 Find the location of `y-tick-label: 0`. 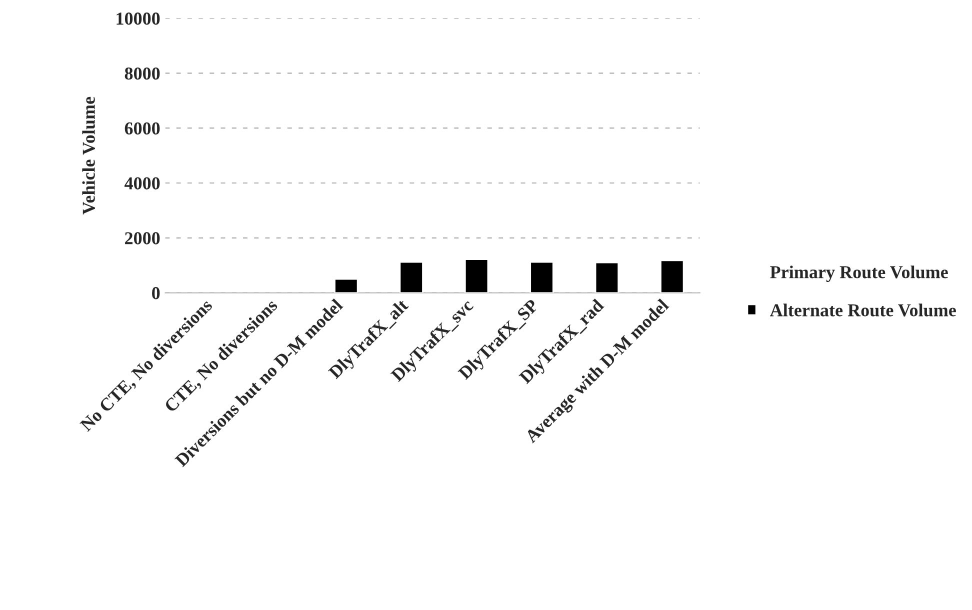

y-tick-label: 0 is located at coordinates (156, 293).